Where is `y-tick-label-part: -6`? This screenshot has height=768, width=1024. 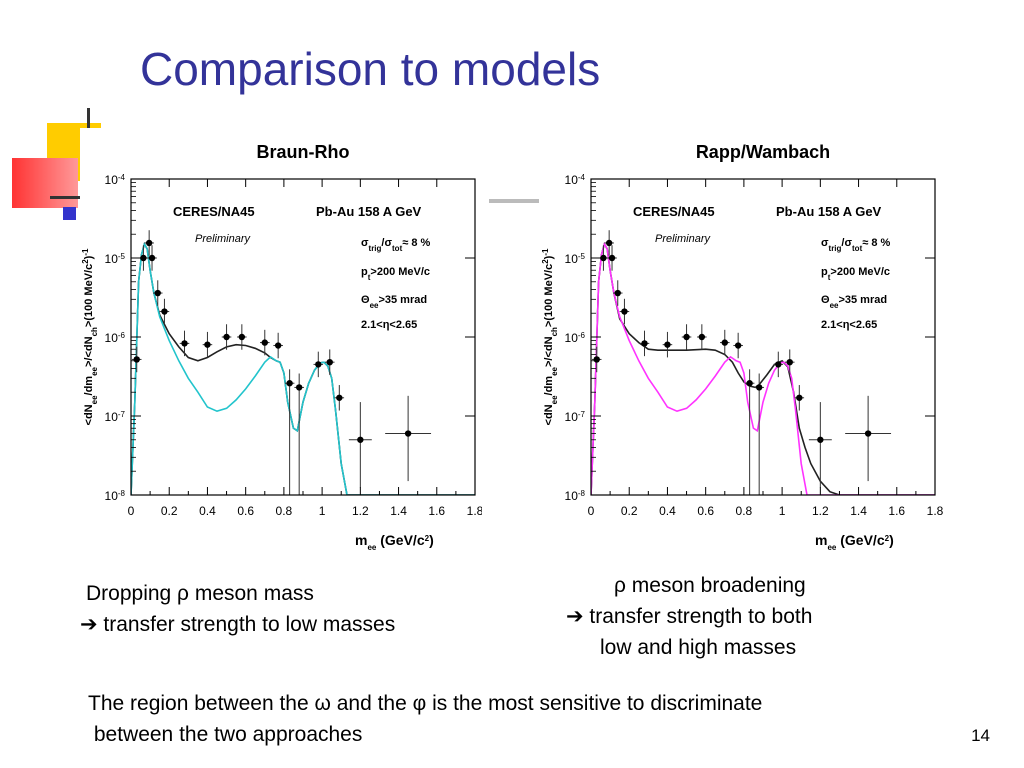
y-tick-label-part: -6 is located at coordinates (582, 335).